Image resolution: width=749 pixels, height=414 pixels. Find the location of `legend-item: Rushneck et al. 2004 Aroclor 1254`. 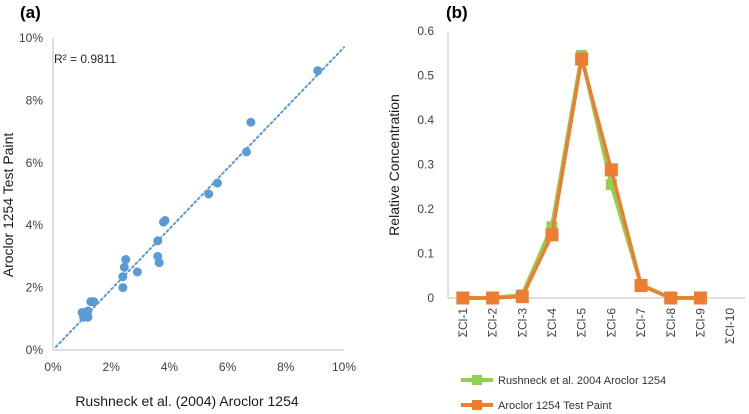

legend-item: Rushneck et al. 2004 Aroclor 1254 is located at coordinates (563, 381).